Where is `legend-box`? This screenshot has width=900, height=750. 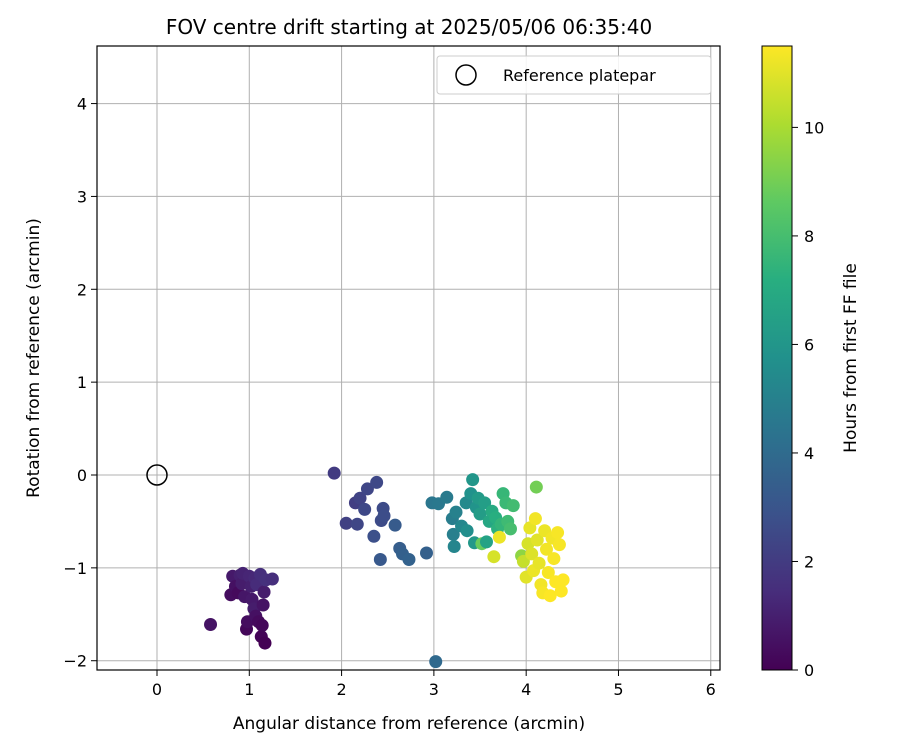
legend-box is located at coordinates (574, 75).